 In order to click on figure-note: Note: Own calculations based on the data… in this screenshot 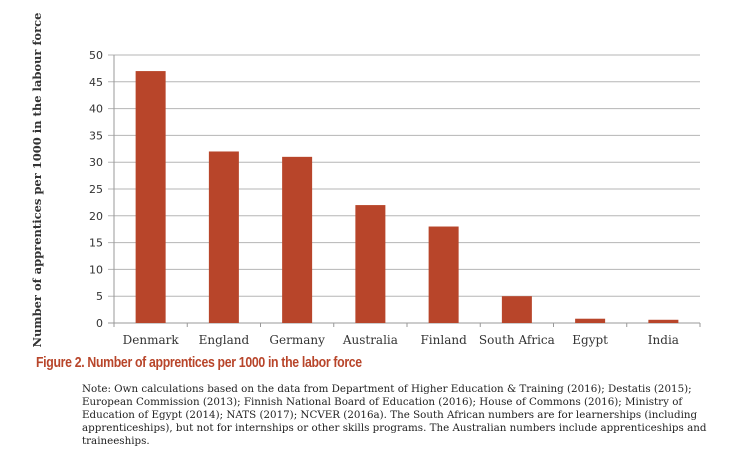, I will do `click(394, 415)`.